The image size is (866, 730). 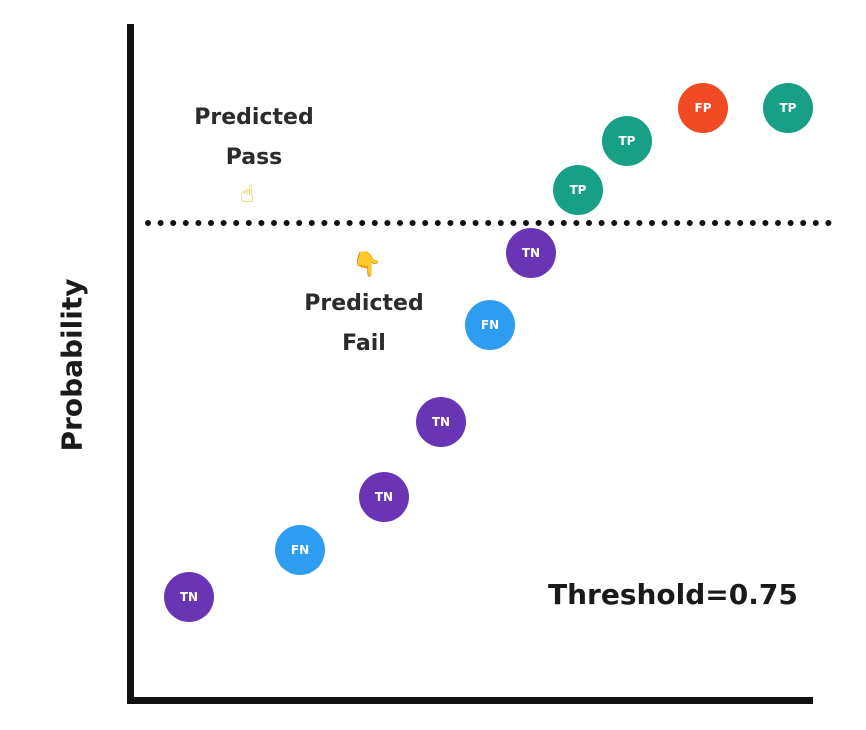 I want to click on predicted-pass-line1: Predicted, so click(x=254, y=117).